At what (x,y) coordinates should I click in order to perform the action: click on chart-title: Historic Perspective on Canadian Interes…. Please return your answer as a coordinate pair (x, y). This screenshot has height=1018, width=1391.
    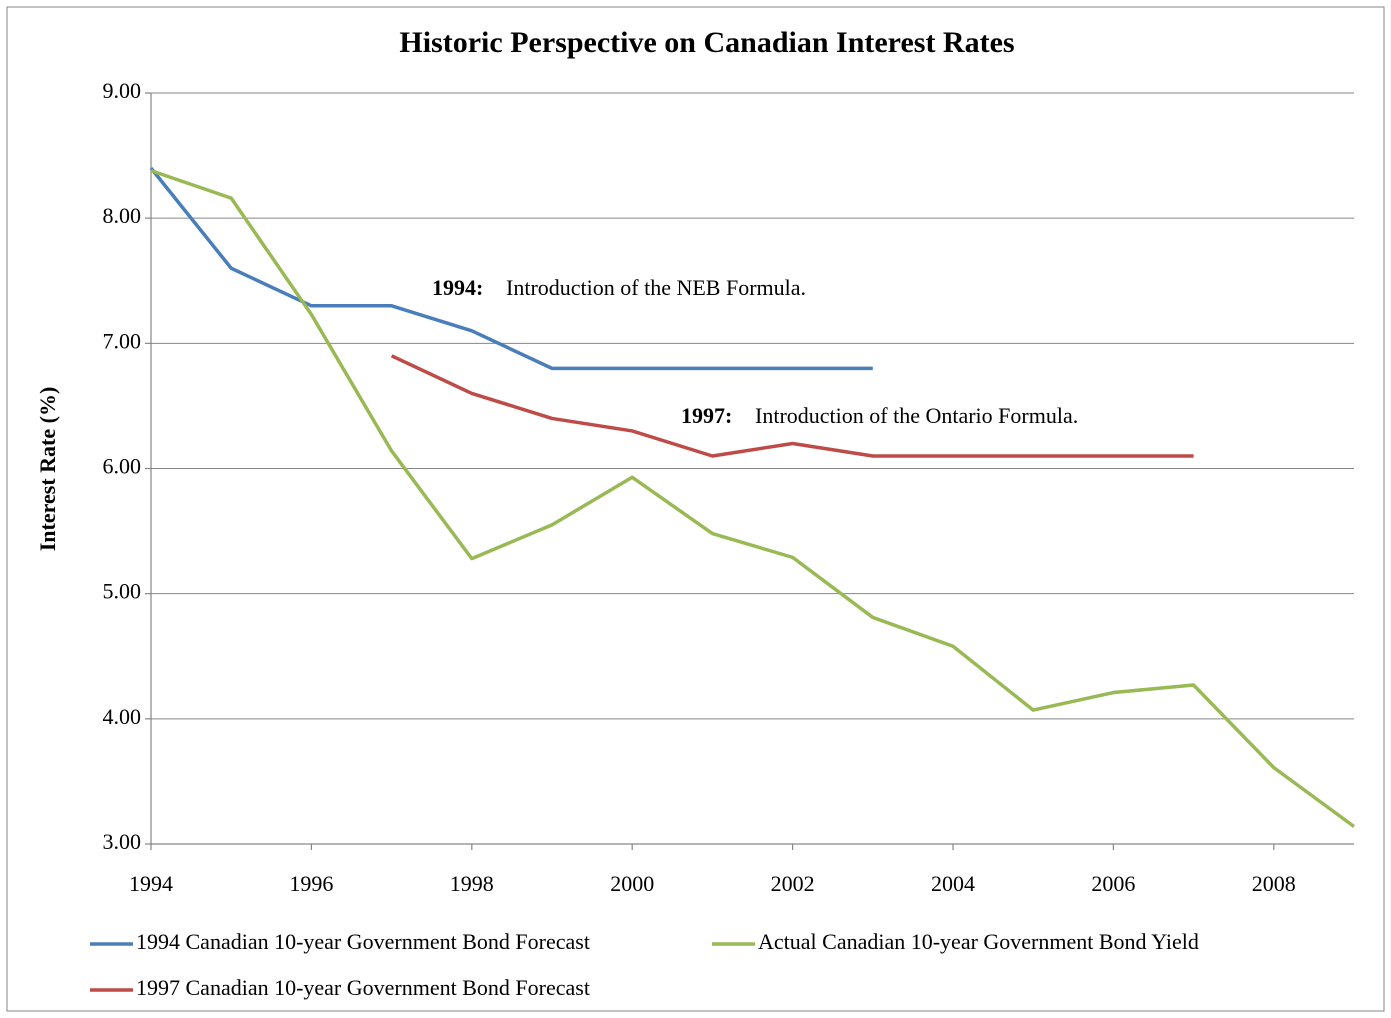
    Looking at the image, I should click on (706, 42).